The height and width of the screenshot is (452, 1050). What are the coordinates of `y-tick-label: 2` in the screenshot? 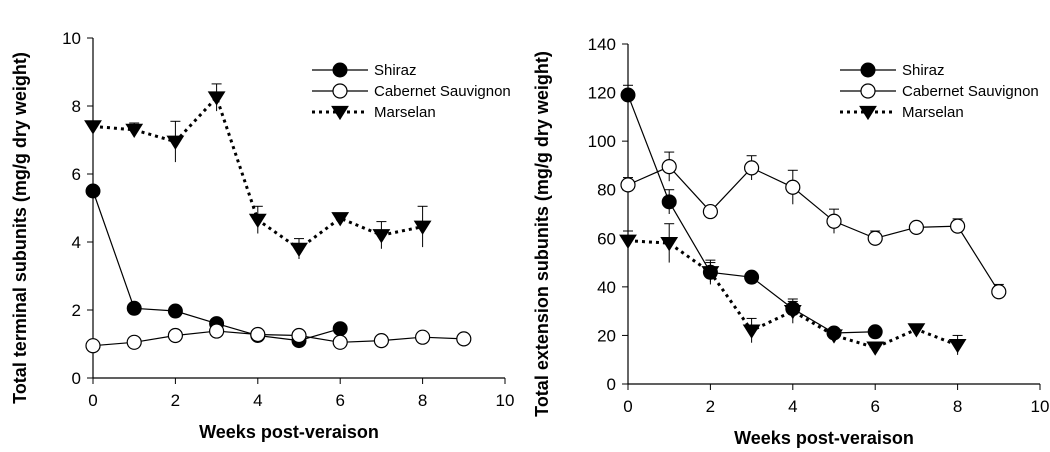 It's located at (76, 310).